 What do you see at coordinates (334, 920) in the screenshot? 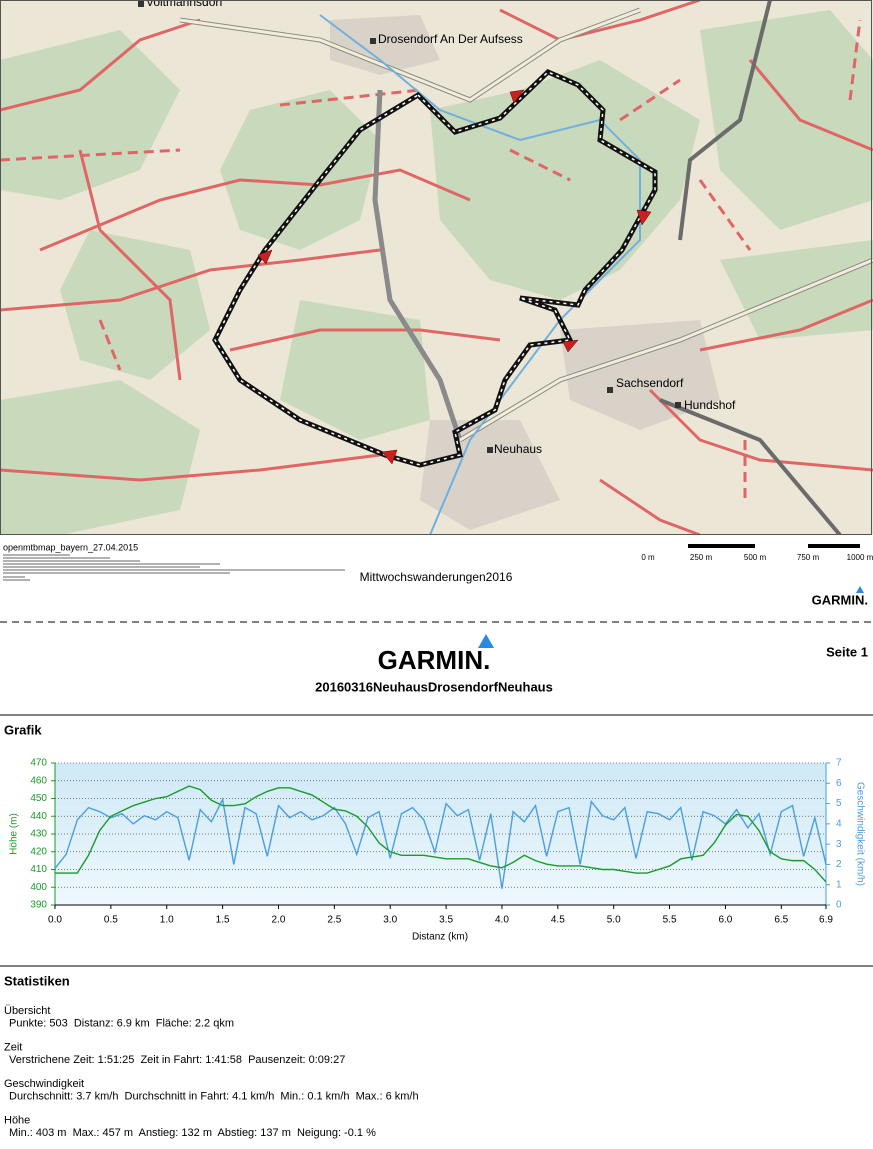
I see `x-tick-label: 2.5` at bounding box center [334, 920].